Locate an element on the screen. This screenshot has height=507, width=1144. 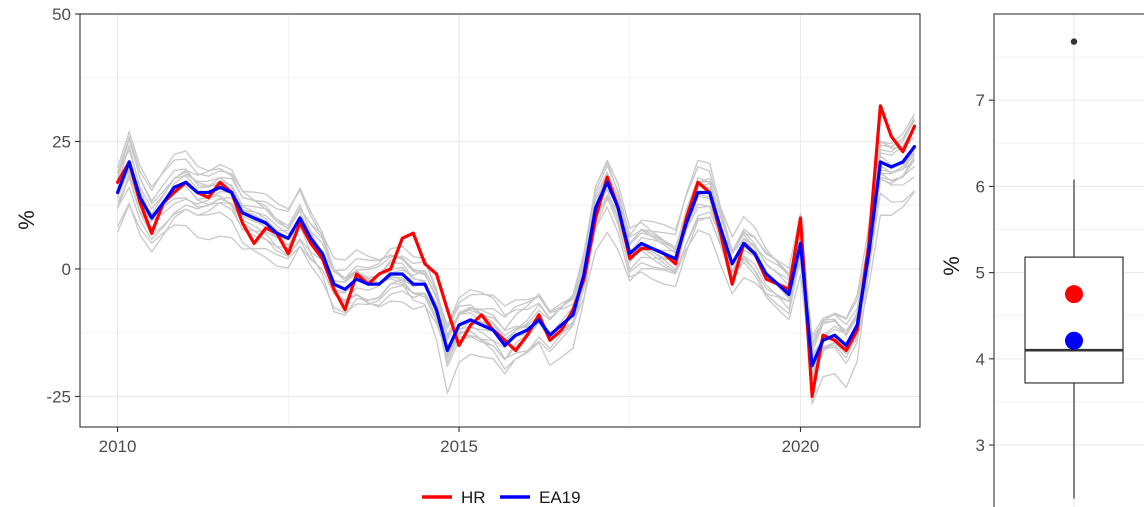
y-tick-label: 6 is located at coordinates (980, 186).